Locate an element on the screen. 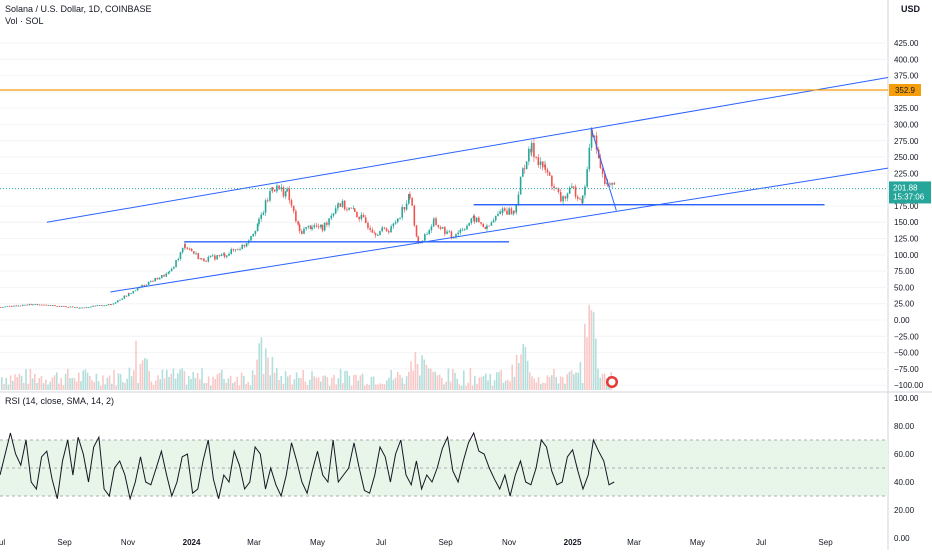 This screenshot has height=555, width=932. price-tick-label: 125.00 is located at coordinates (906, 239).